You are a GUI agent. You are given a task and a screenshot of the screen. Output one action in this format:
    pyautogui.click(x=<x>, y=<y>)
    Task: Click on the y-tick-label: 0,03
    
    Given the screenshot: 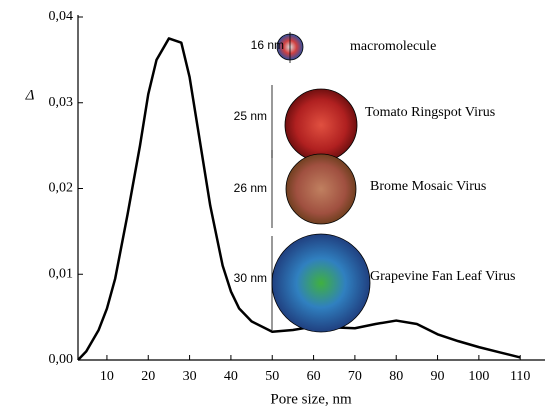 What is the action you would take?
    pyautogui.click(x=61, y=102)
    